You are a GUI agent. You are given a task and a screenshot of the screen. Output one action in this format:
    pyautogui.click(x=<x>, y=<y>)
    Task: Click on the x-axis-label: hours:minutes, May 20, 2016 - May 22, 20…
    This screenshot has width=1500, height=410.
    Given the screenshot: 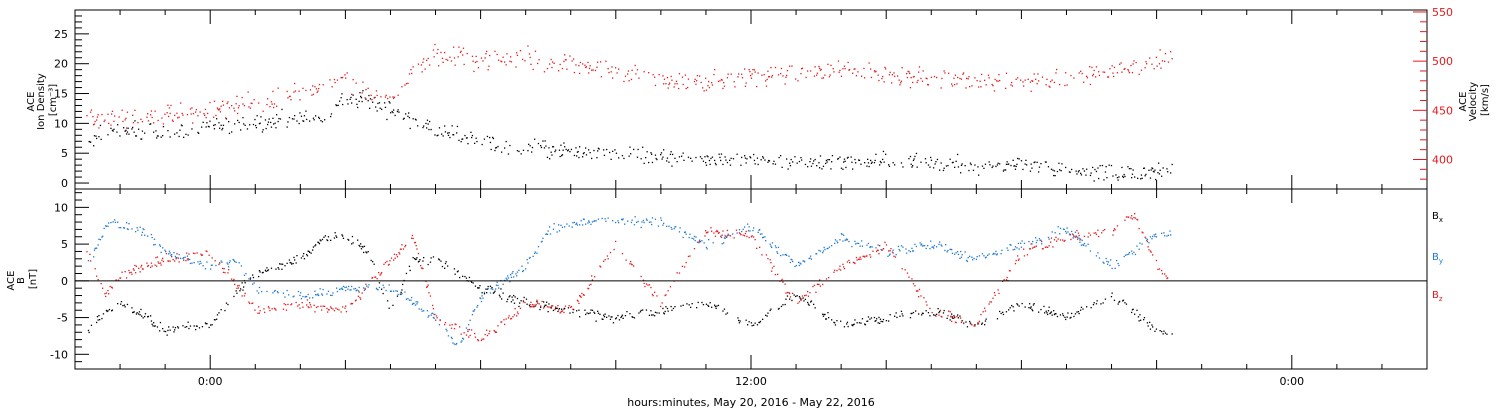 What is the action you would take?
    pyautogui.click(x=751, y=402)
    